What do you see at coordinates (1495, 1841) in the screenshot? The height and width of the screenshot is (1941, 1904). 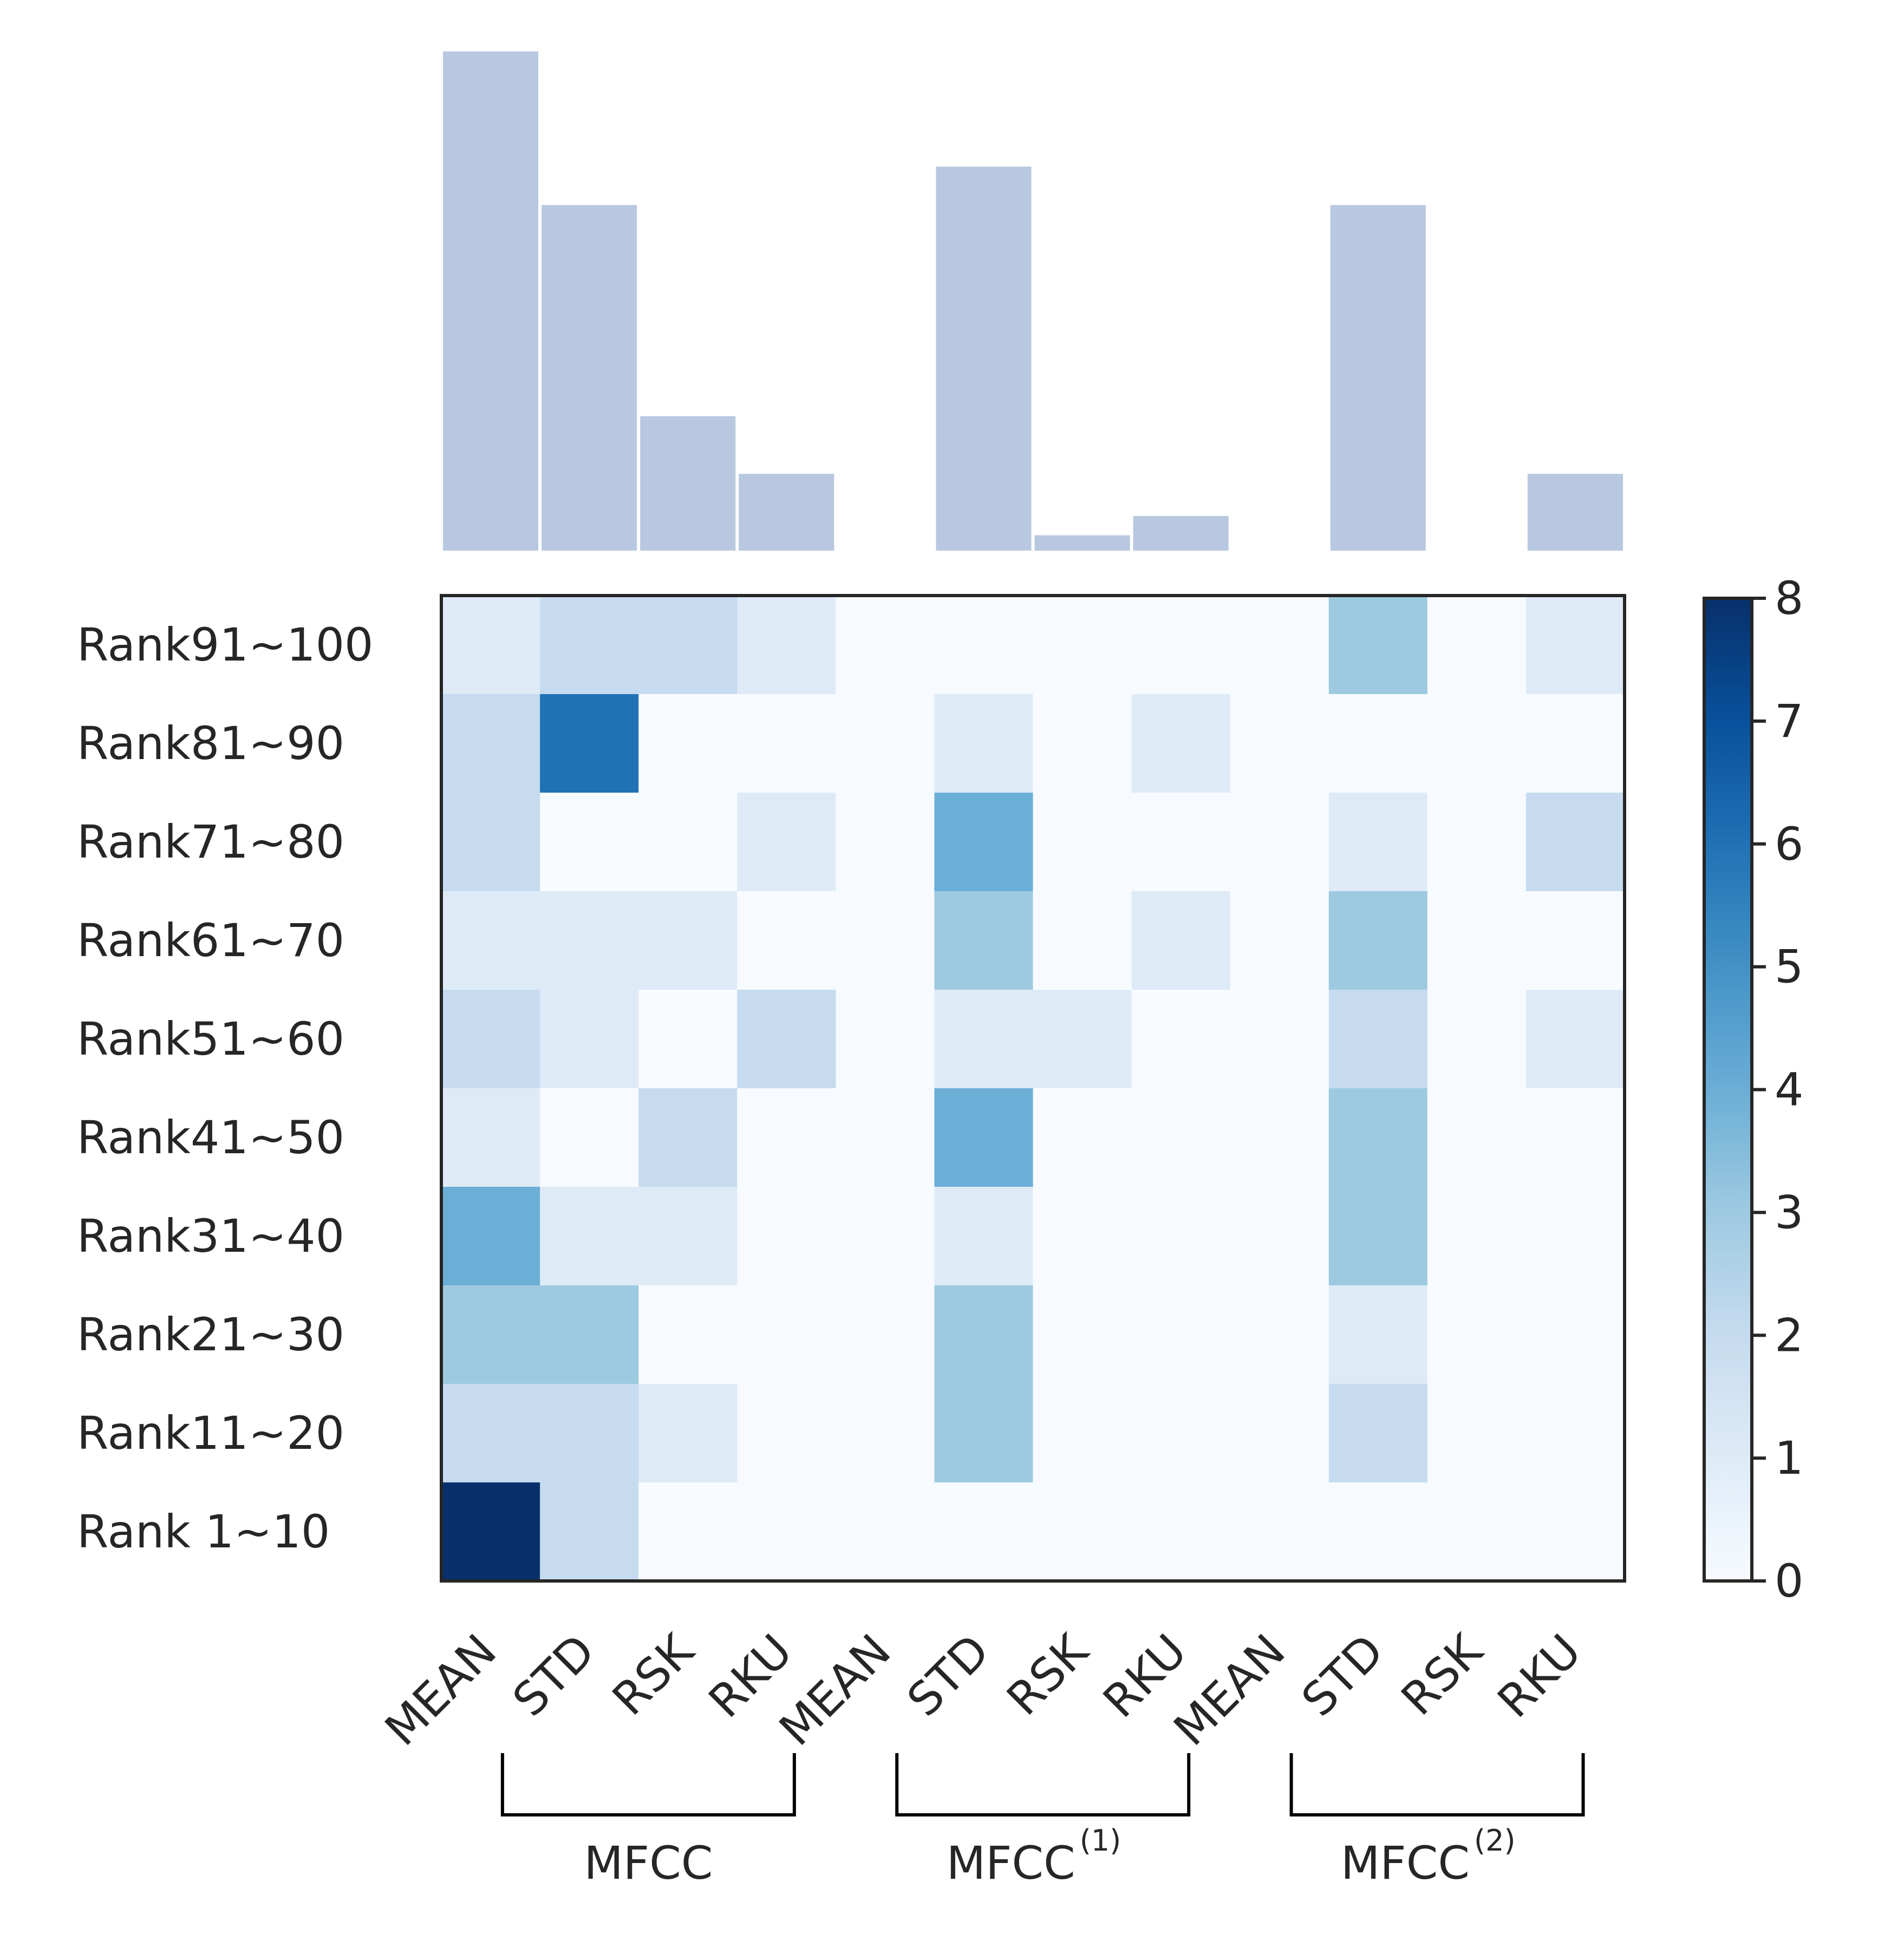 I see `group-label-superscript: (2)` at bounding box center [1495, 1841].